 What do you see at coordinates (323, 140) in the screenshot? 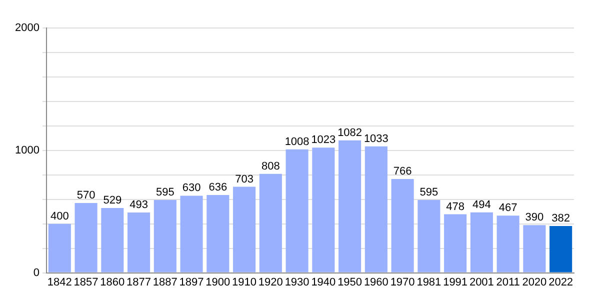
I see `data-label: 1023` at bounding box center [323, 140].